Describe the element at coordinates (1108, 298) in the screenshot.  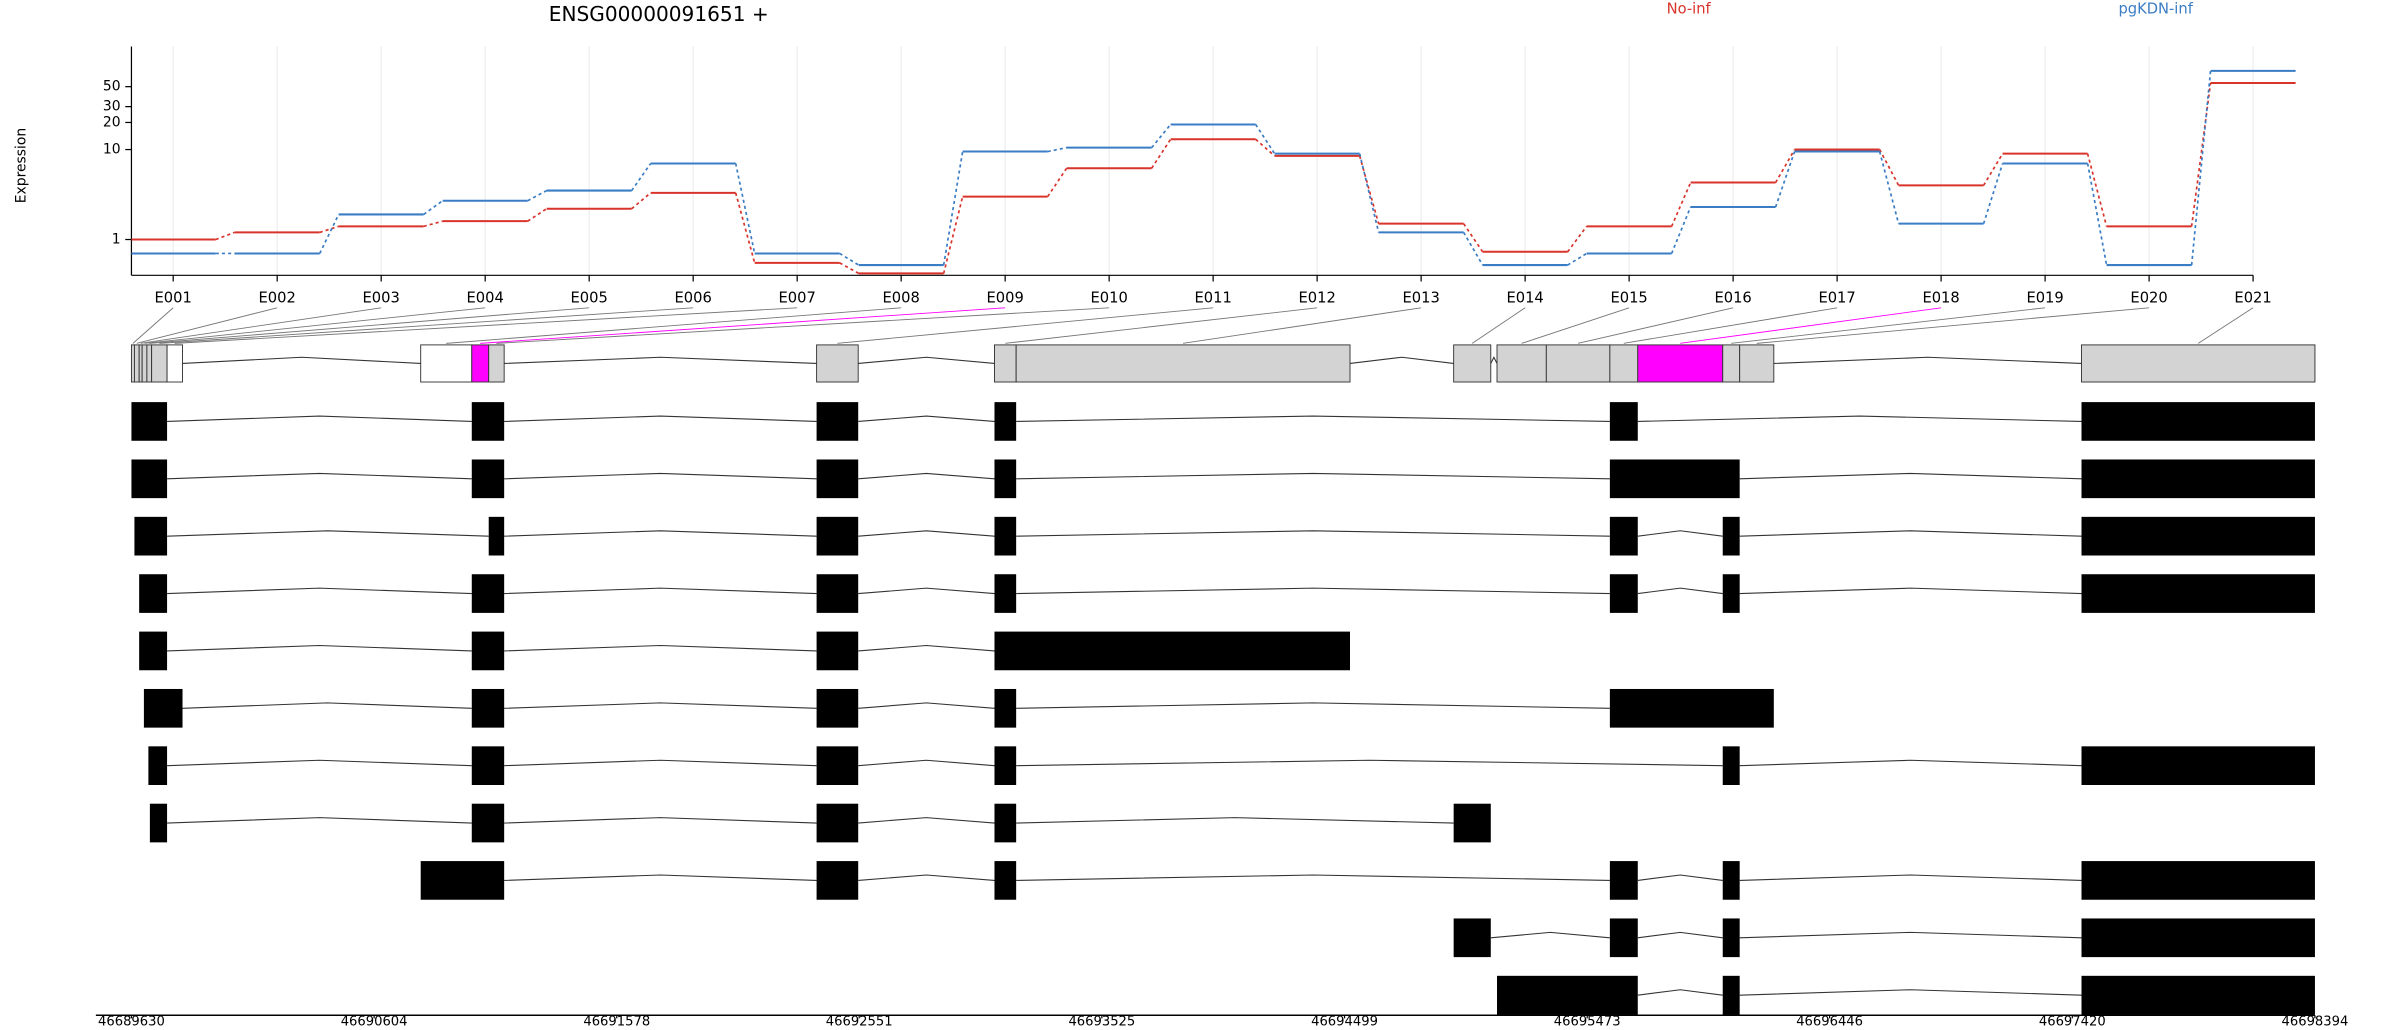
I see `x-tick-label: E010` at that location.